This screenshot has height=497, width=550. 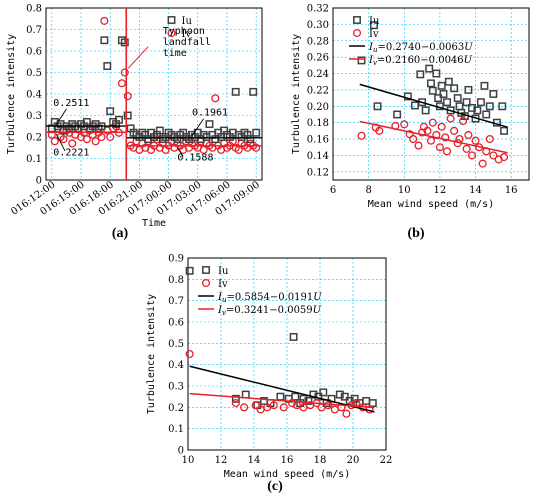 What do you see at coordinates (318, 9) in the screenshot?
I see `y-tick-label: 0.32` at bounding box center [318, 9].